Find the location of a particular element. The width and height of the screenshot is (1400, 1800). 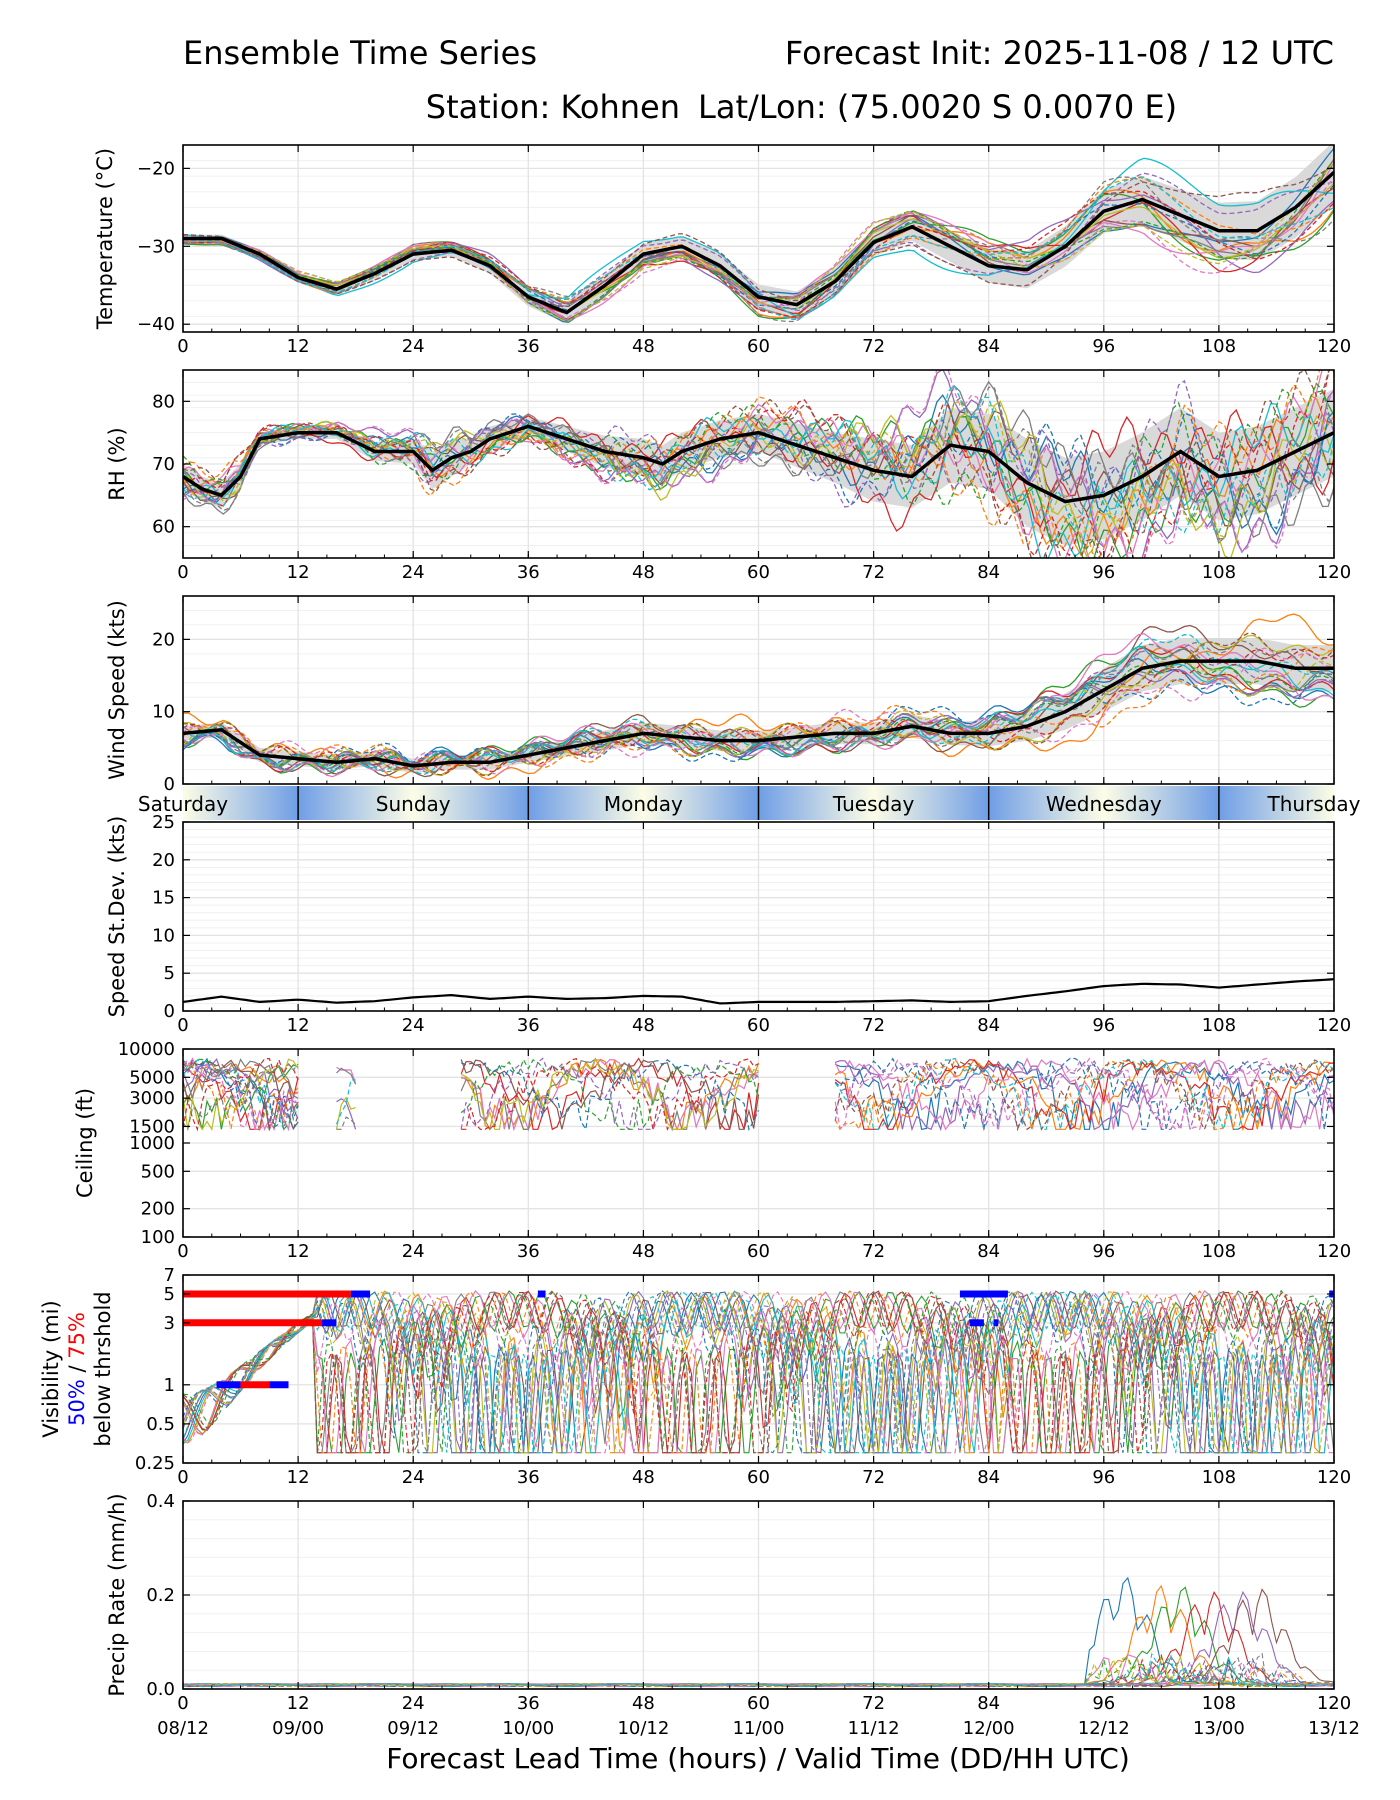

valid-time-label: 12/12 is located at coordinates (1104, 1728).